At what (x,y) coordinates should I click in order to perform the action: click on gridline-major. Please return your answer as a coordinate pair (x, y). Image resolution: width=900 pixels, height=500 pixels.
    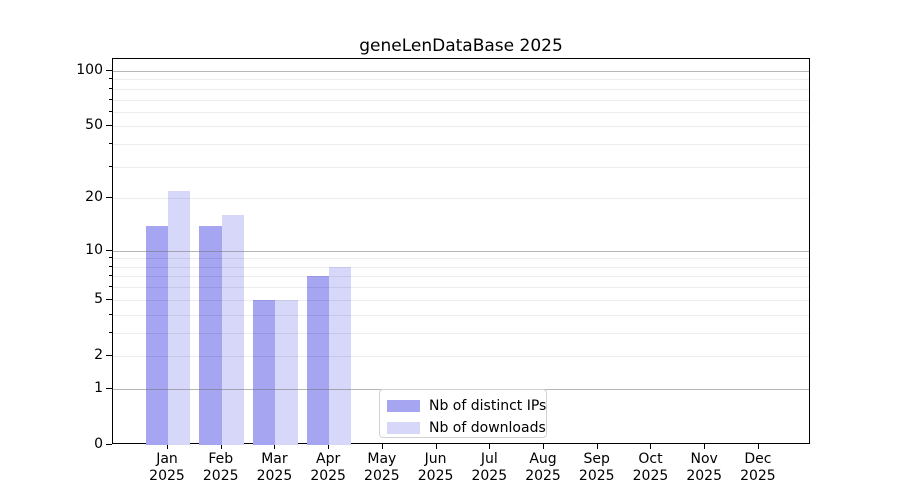
    Looking at the image, I should click on (461, 71).